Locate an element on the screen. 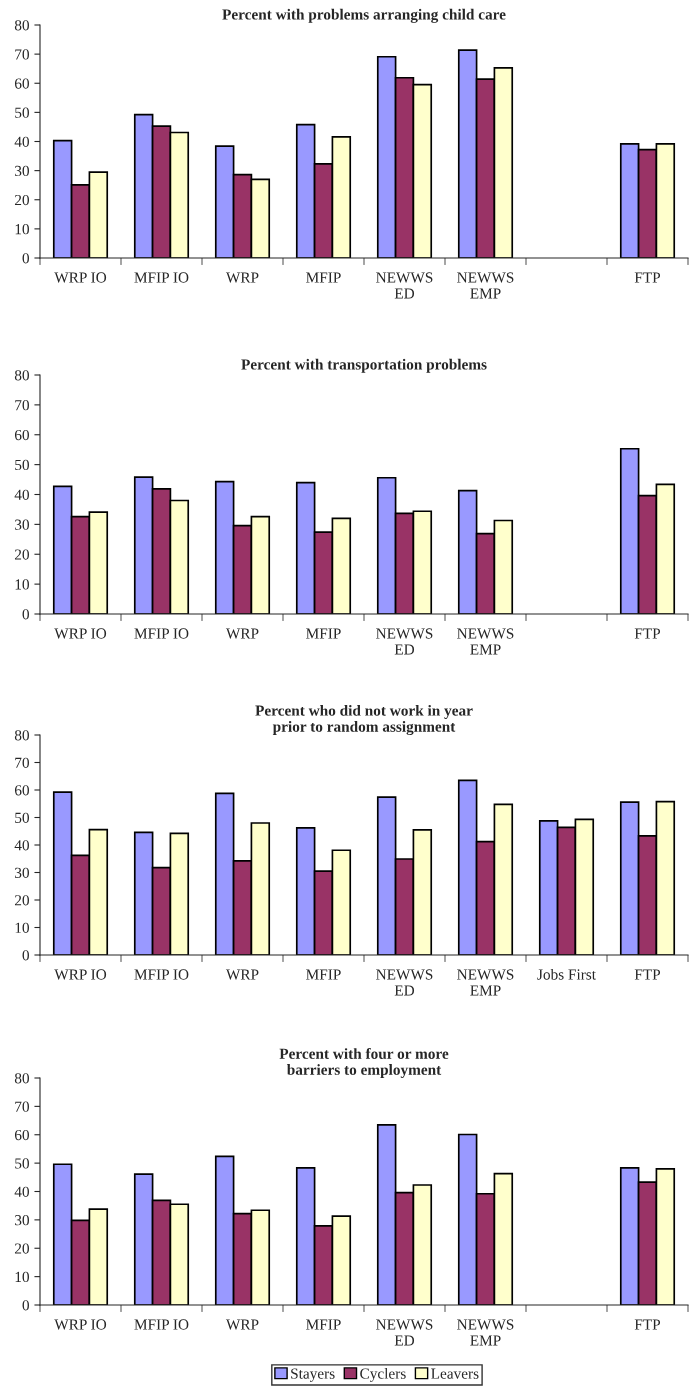 The width and height of the screenshot is (693, 1390). x-tick-label: Jobs First is located at coordinates (566, 974).